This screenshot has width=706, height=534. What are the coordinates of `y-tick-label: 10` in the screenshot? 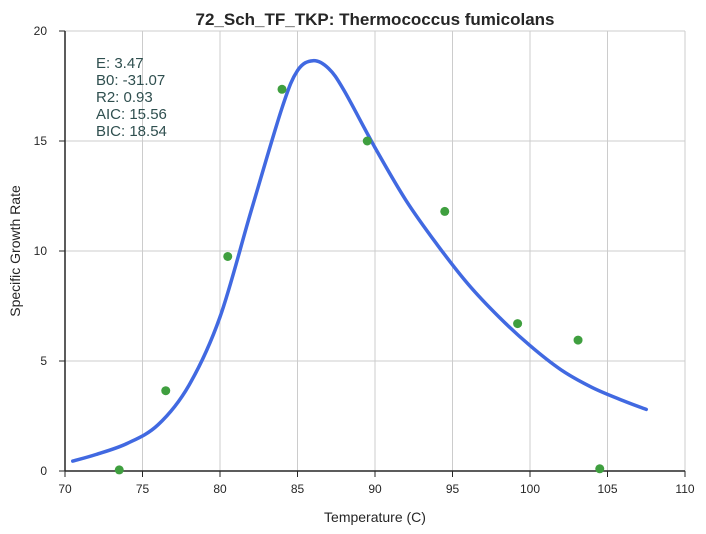 It's located at (41, 251).